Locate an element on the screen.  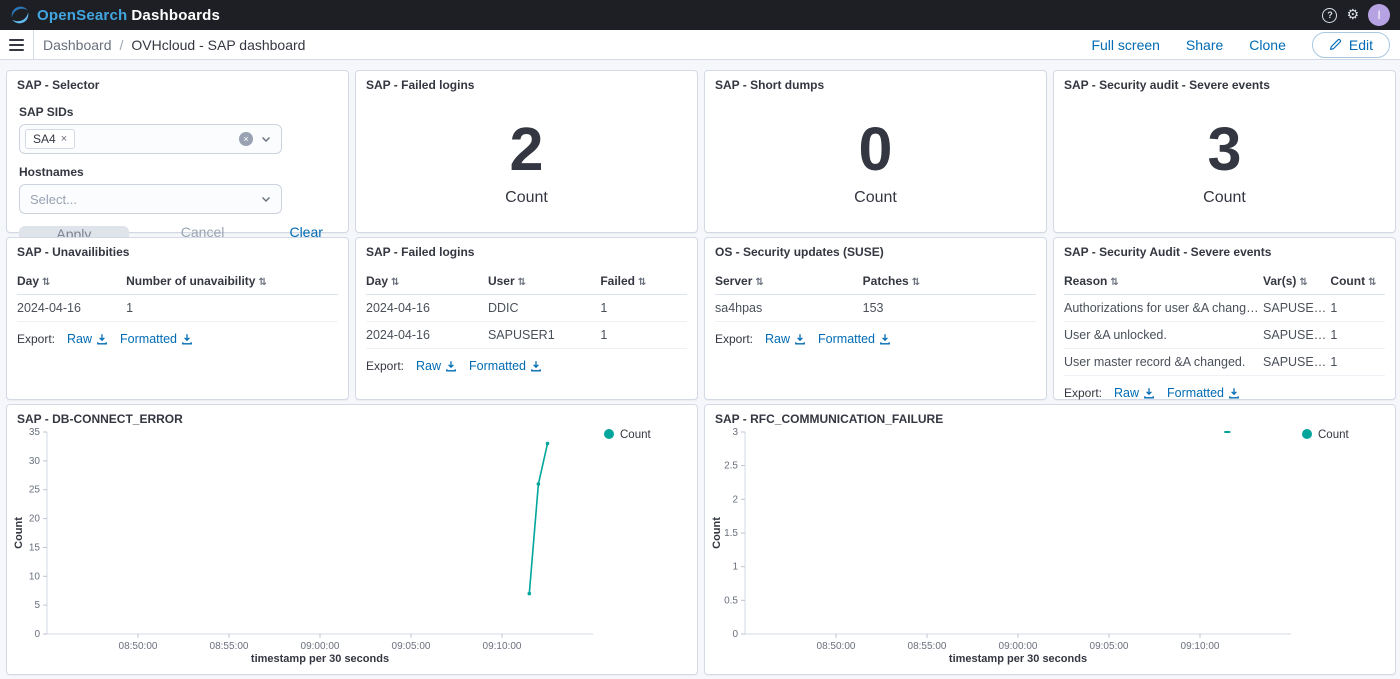
breadcrumb-dashboard: Dashboard is located at coordinates (77, 44).